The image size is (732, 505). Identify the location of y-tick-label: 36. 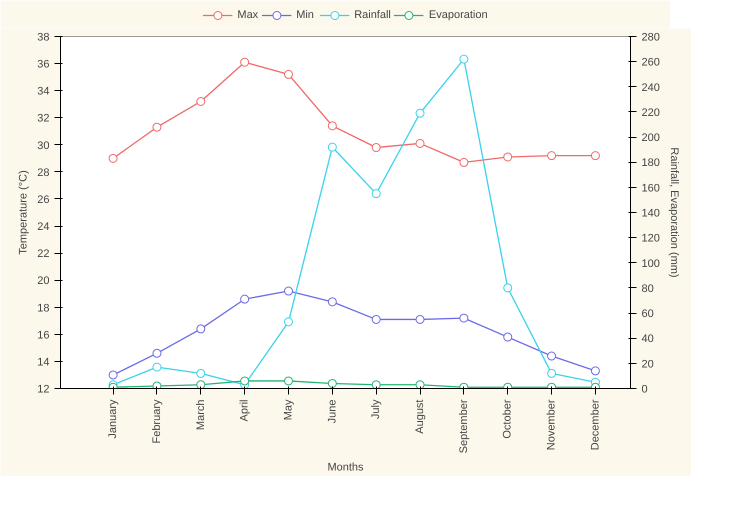
(43, 64).